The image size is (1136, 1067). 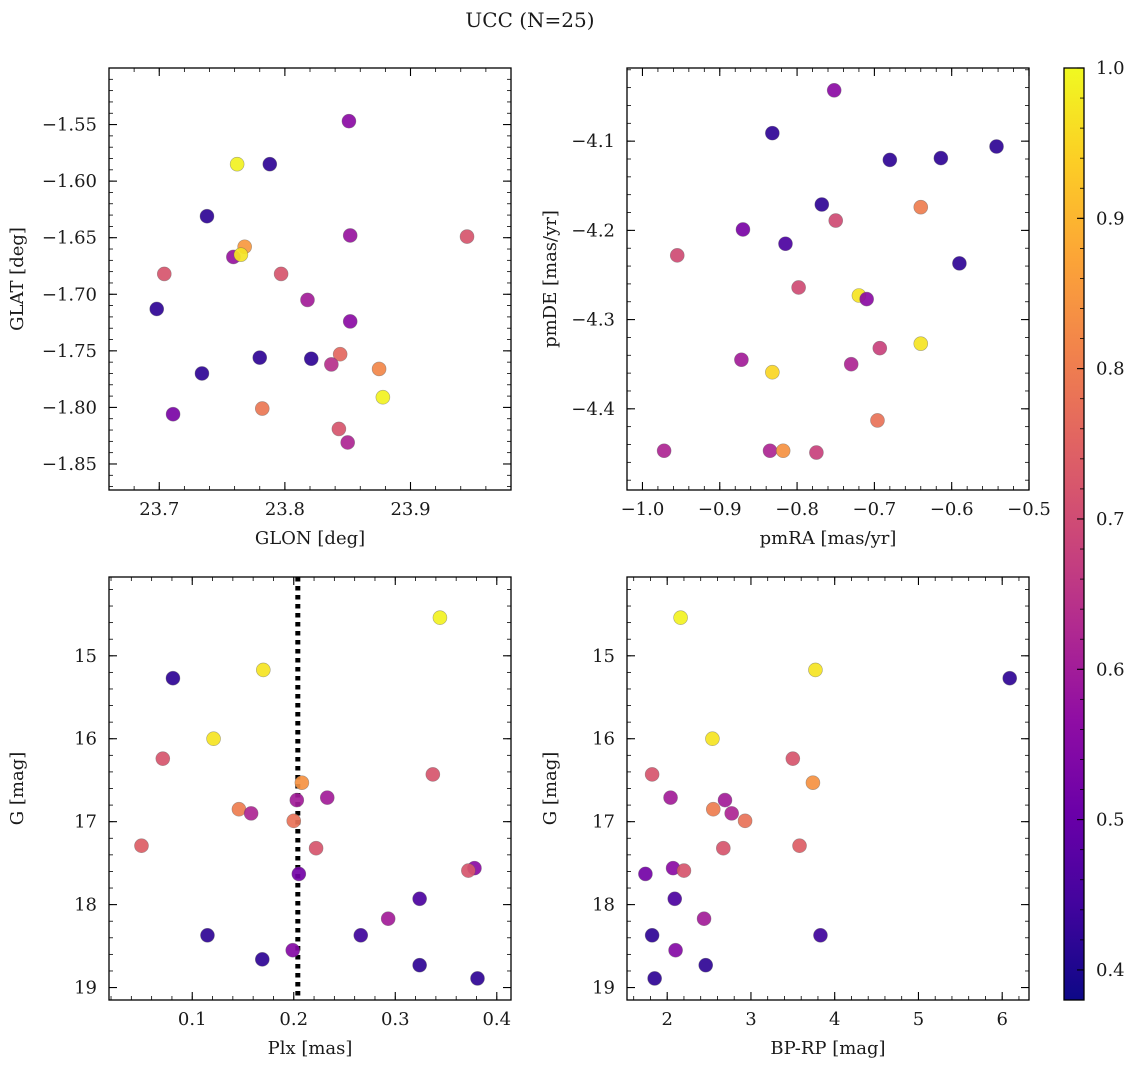 What do you see at coordinates (918, 1019) in the screenshot?
I see `x-tick-label: 5` at bounding box center [918, 1019].